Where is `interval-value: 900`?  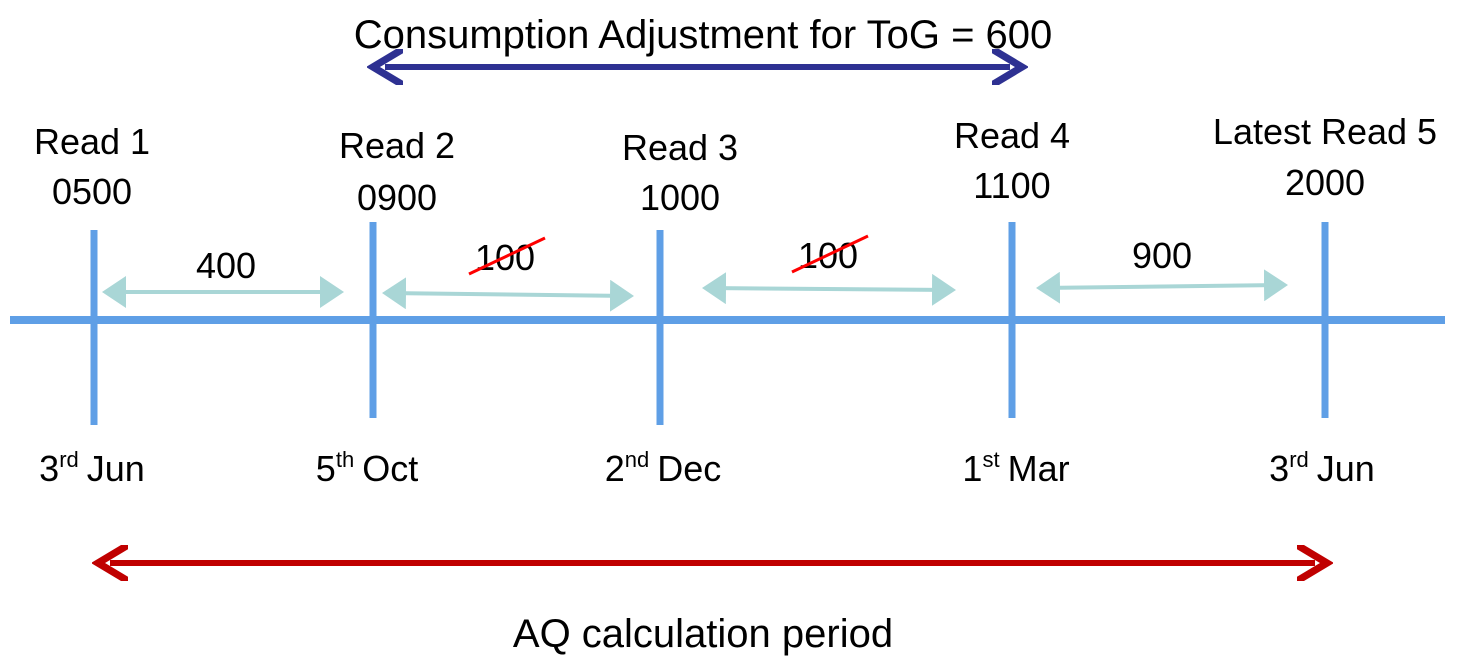
interval-value: 900 is located at coordinates (1162, 255).